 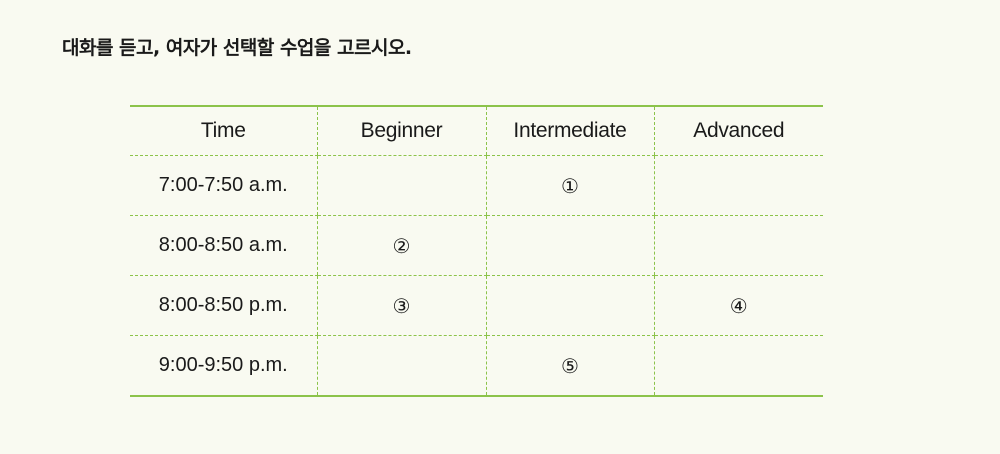 What do you see at coordinates (401, 305) in the screenshot?
I see `beginner-cell: ③` at bounding box center [401, 305].